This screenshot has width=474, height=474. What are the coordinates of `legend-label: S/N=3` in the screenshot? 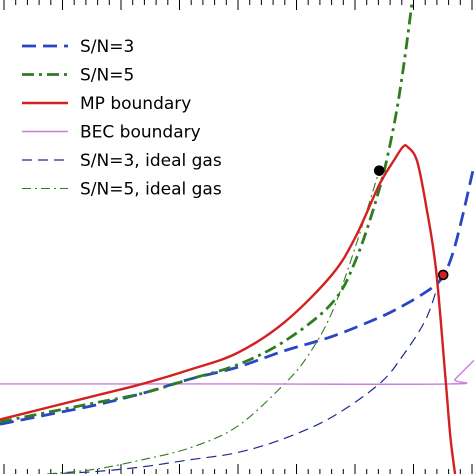 It's located at (107, 47).